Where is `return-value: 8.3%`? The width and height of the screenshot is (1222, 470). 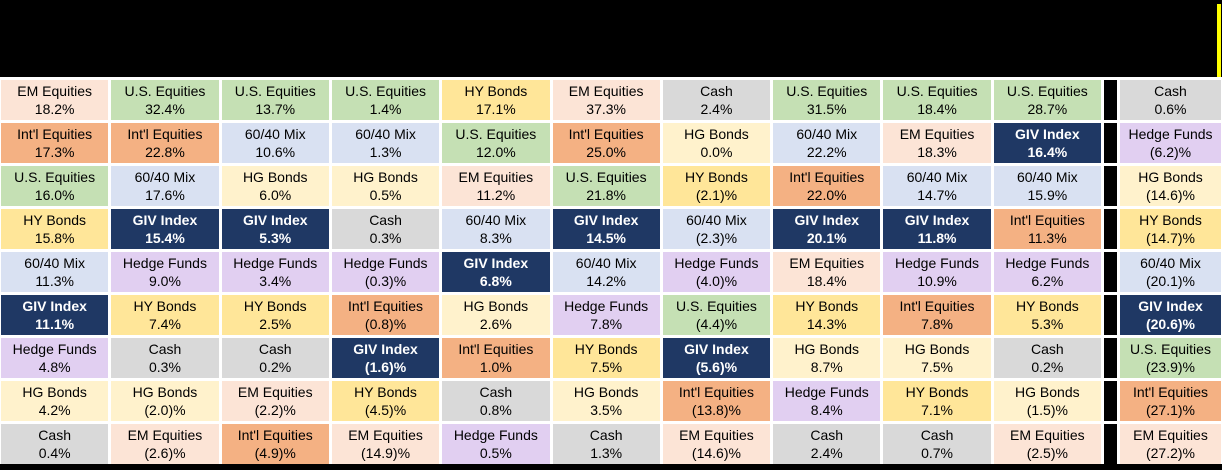
return-value: 8.3% is located at coordinates (495, 238).